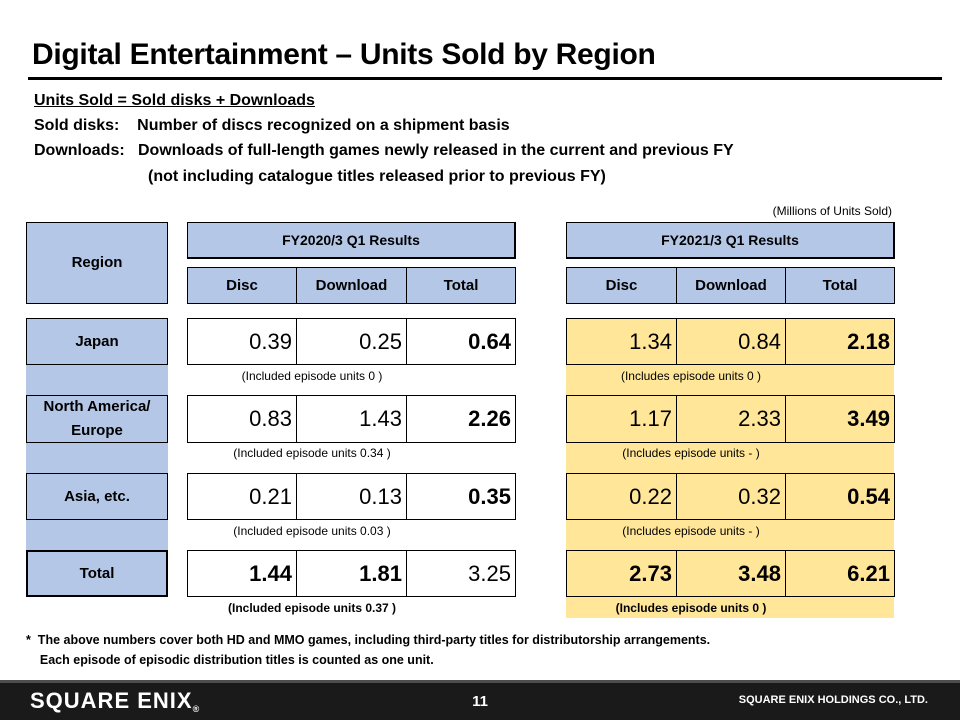 This screenshot has height=720, width=960. I want to click on asia-fy2020-disc: 0.21, so click(242, 496).